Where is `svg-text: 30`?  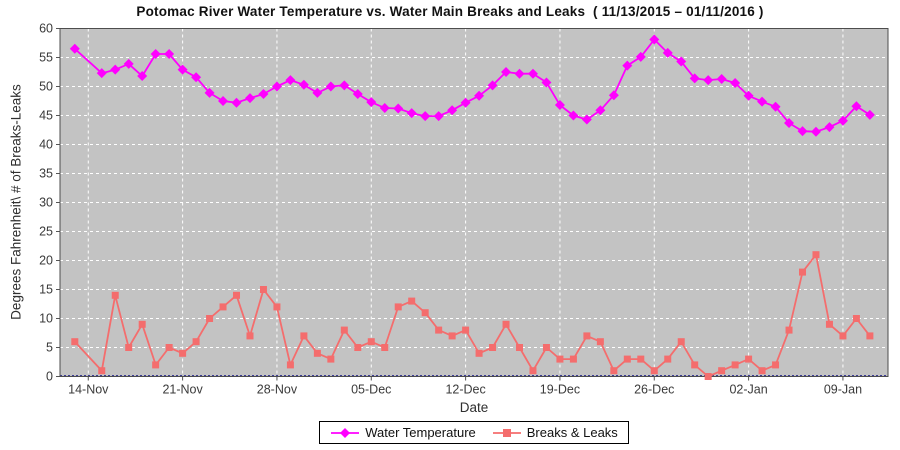
svg-text: 30 is located at coordinates (46, 203).